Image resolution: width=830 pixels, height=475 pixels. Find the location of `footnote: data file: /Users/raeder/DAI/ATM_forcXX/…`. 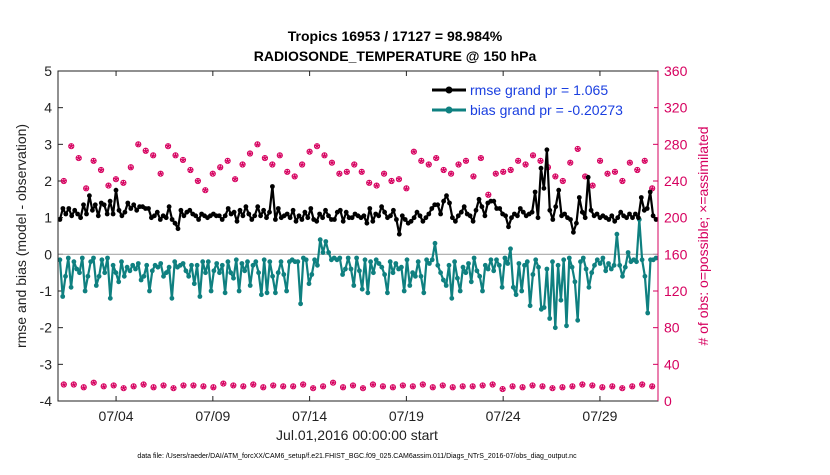

footnote: data file: /Users/raeder/DAI/ATM_forcXX/… is located at coordinates (357, 456).